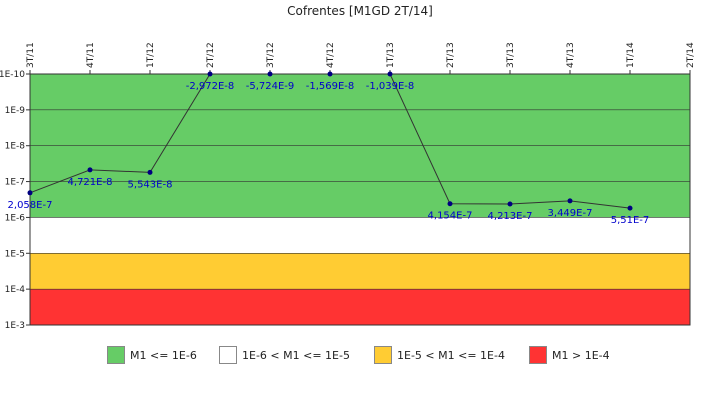 The image size is (720, 400). Describe the element at coordinates (390, 86) in the screenshot. I see `data-label: -1,039E-8` at that location.